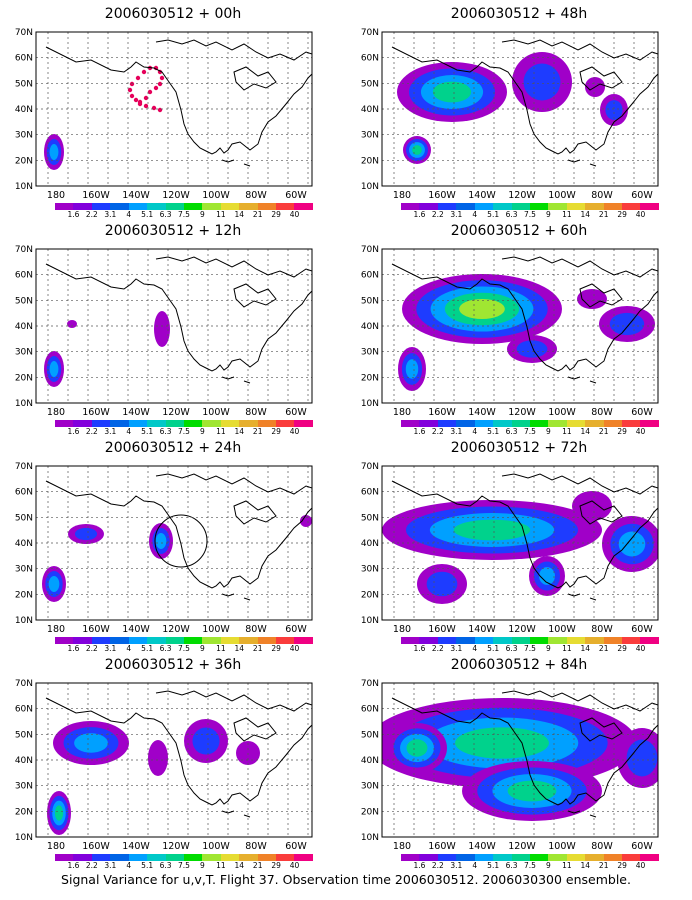  I want to click on latitude-tick-label: 40N, so click(24, 327).